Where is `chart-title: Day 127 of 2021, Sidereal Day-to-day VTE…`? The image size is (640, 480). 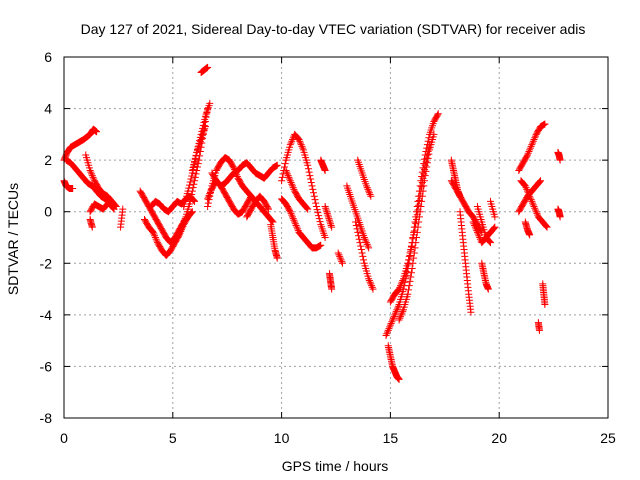 chart-title: Day 127 of 2021, Sidereal Day-to-day VTE… is located at coordinates (333, 29).